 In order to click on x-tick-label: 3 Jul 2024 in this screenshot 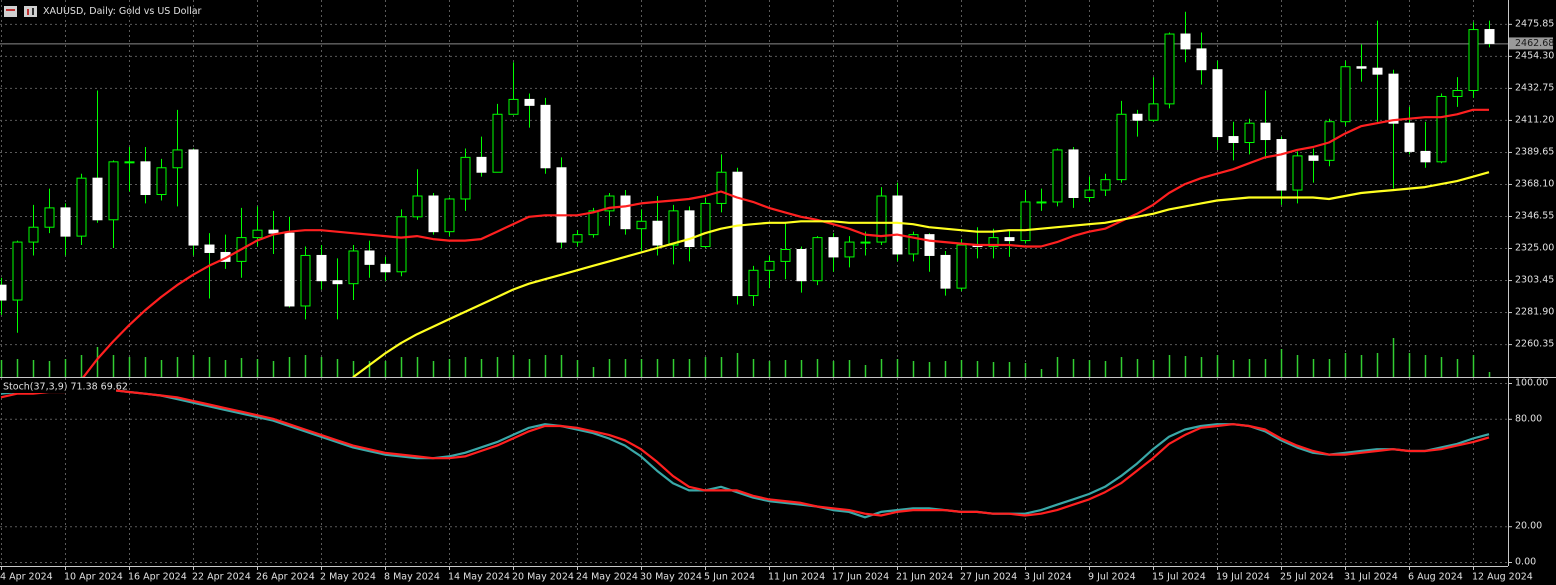, I will do `click(1048, 577)`.